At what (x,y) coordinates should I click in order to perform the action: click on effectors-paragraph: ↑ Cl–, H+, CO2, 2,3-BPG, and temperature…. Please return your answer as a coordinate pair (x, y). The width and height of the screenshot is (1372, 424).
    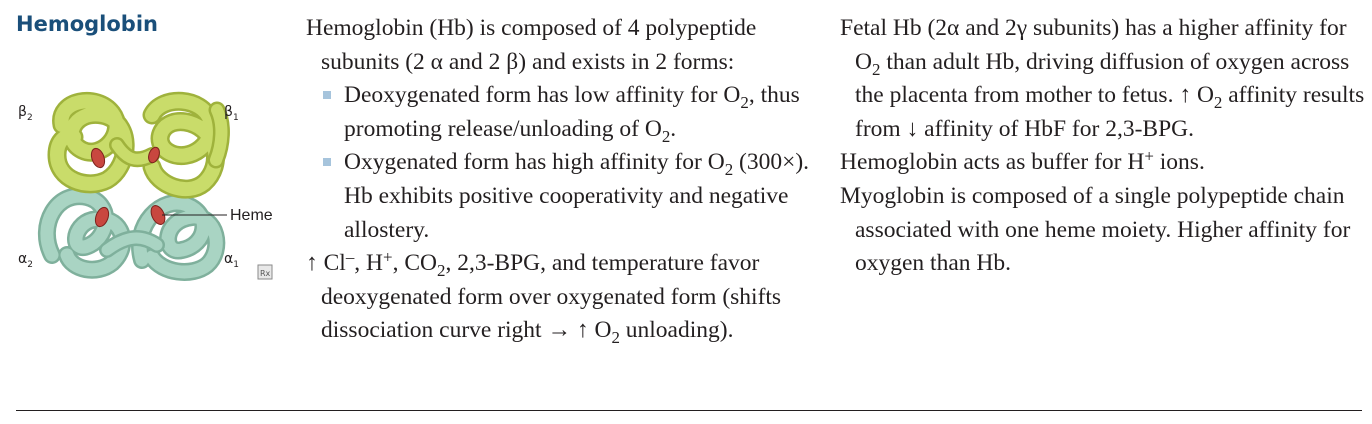
    Looking at the image, I should click on (544, 297).